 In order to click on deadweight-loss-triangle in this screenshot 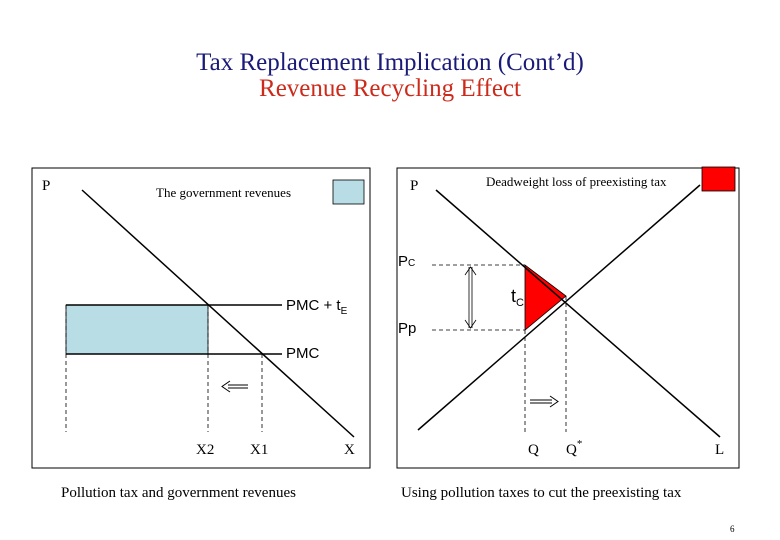, I will do `click(545, 297)`.